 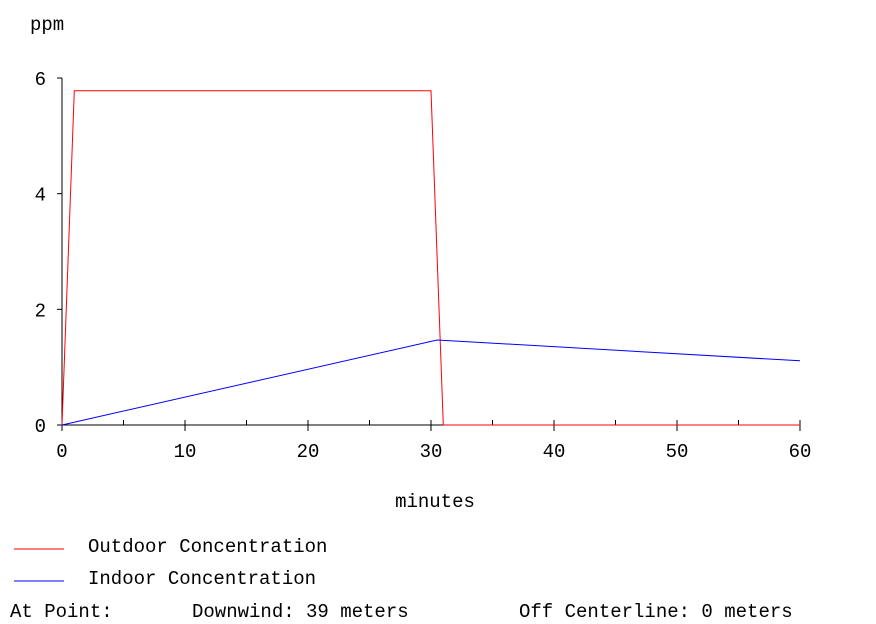 What do you see at coordinates (40, 196) in the screenshot?
I see `y-tick-label: 4` at bounding box center [40, 196].